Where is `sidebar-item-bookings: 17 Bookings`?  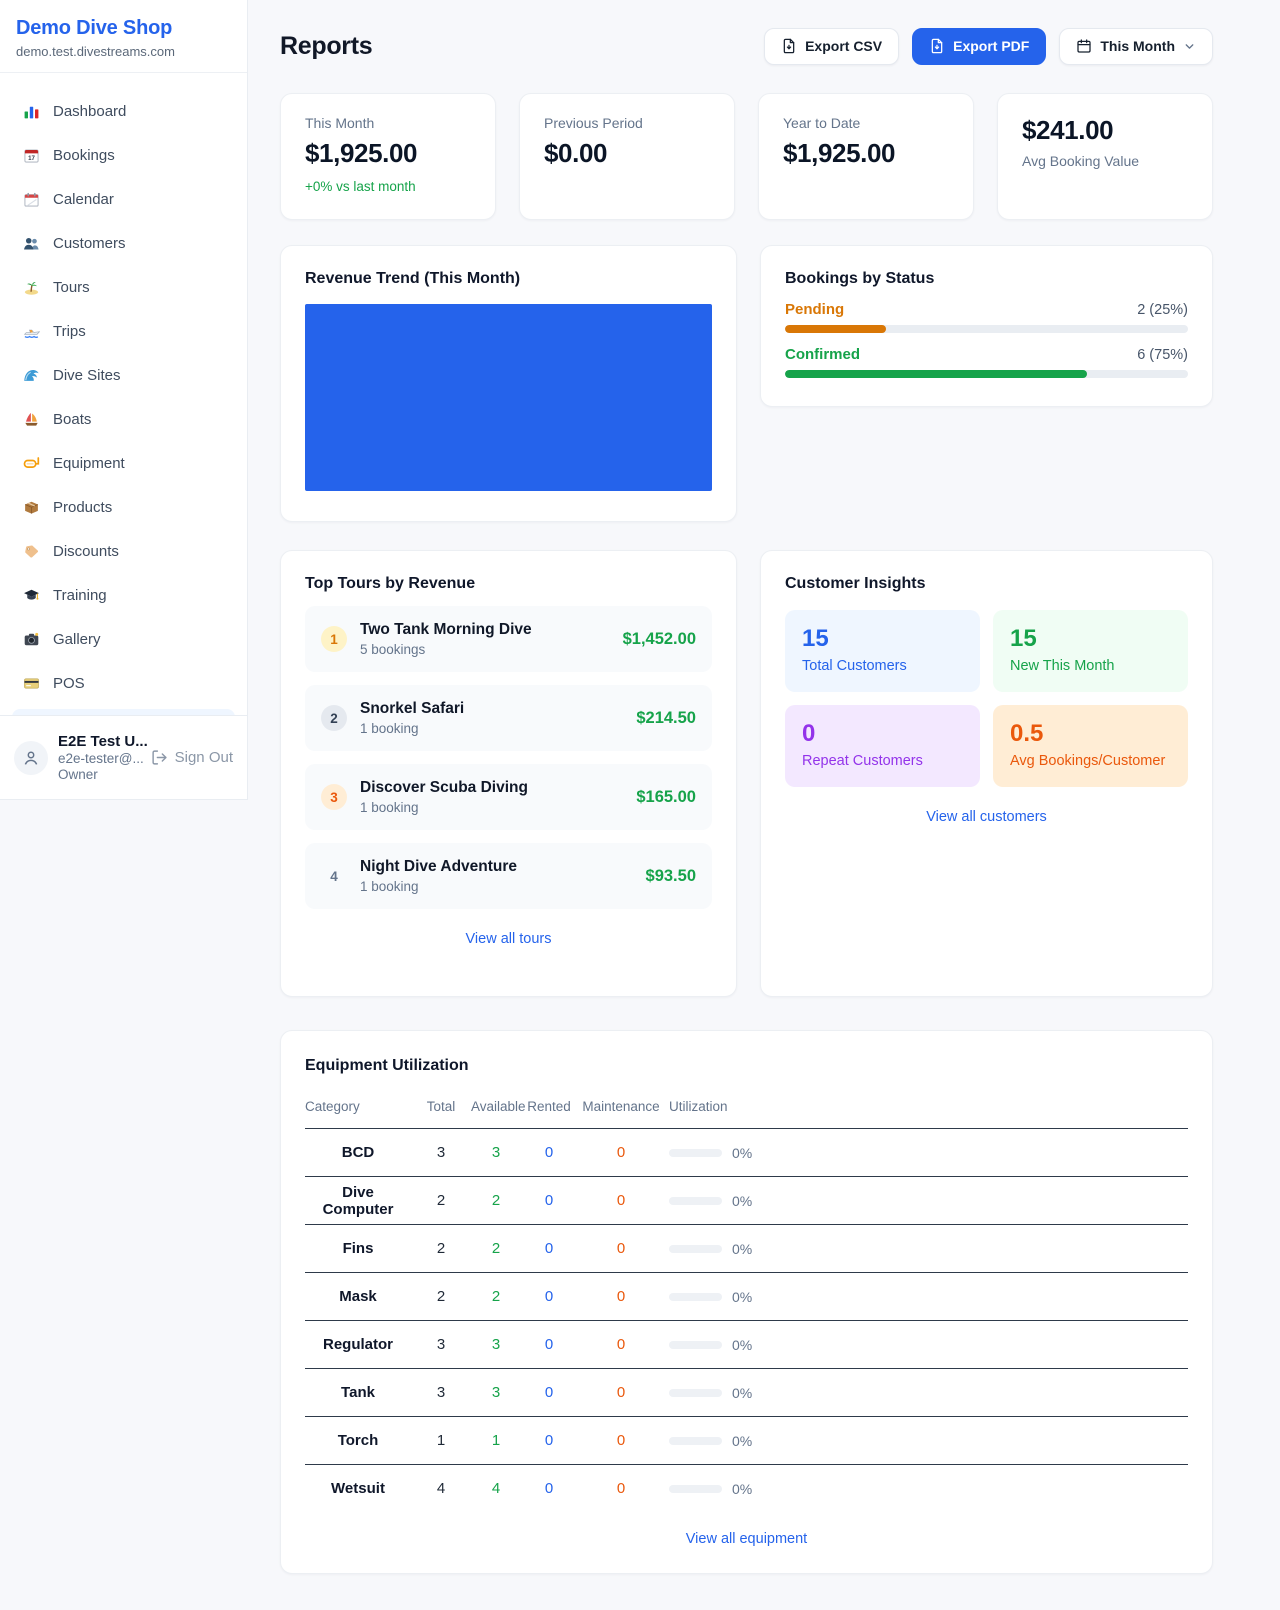
sidebar-item-bookings: 17 Bookings is located at coordinates (123, 155).